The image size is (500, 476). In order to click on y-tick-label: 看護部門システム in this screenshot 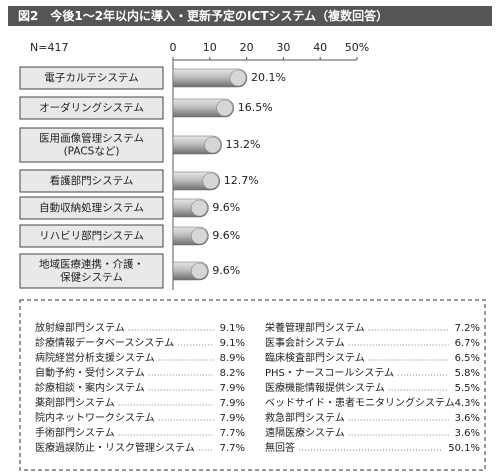, I will do `click(92, 180)`.